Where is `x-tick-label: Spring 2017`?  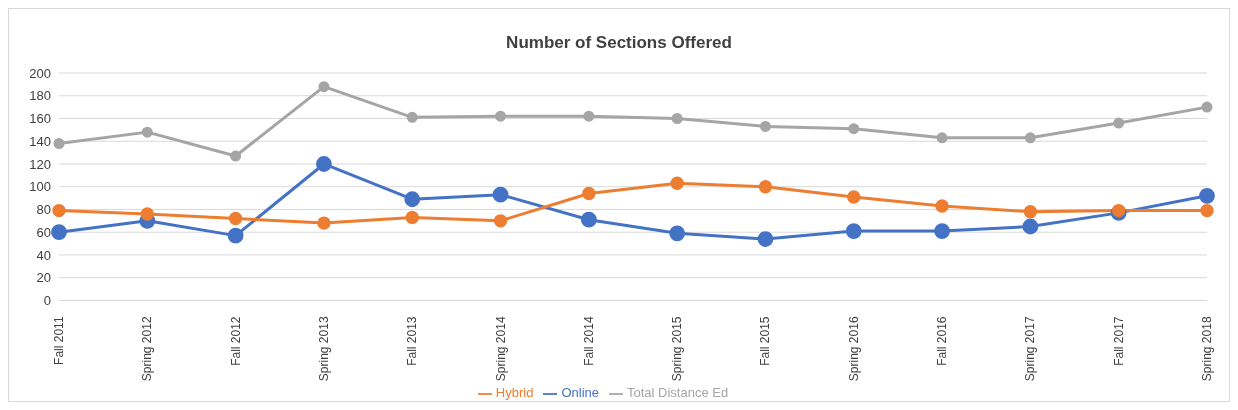
x-tick-label: Spring 2017 is located at coordinates (1030, 349).